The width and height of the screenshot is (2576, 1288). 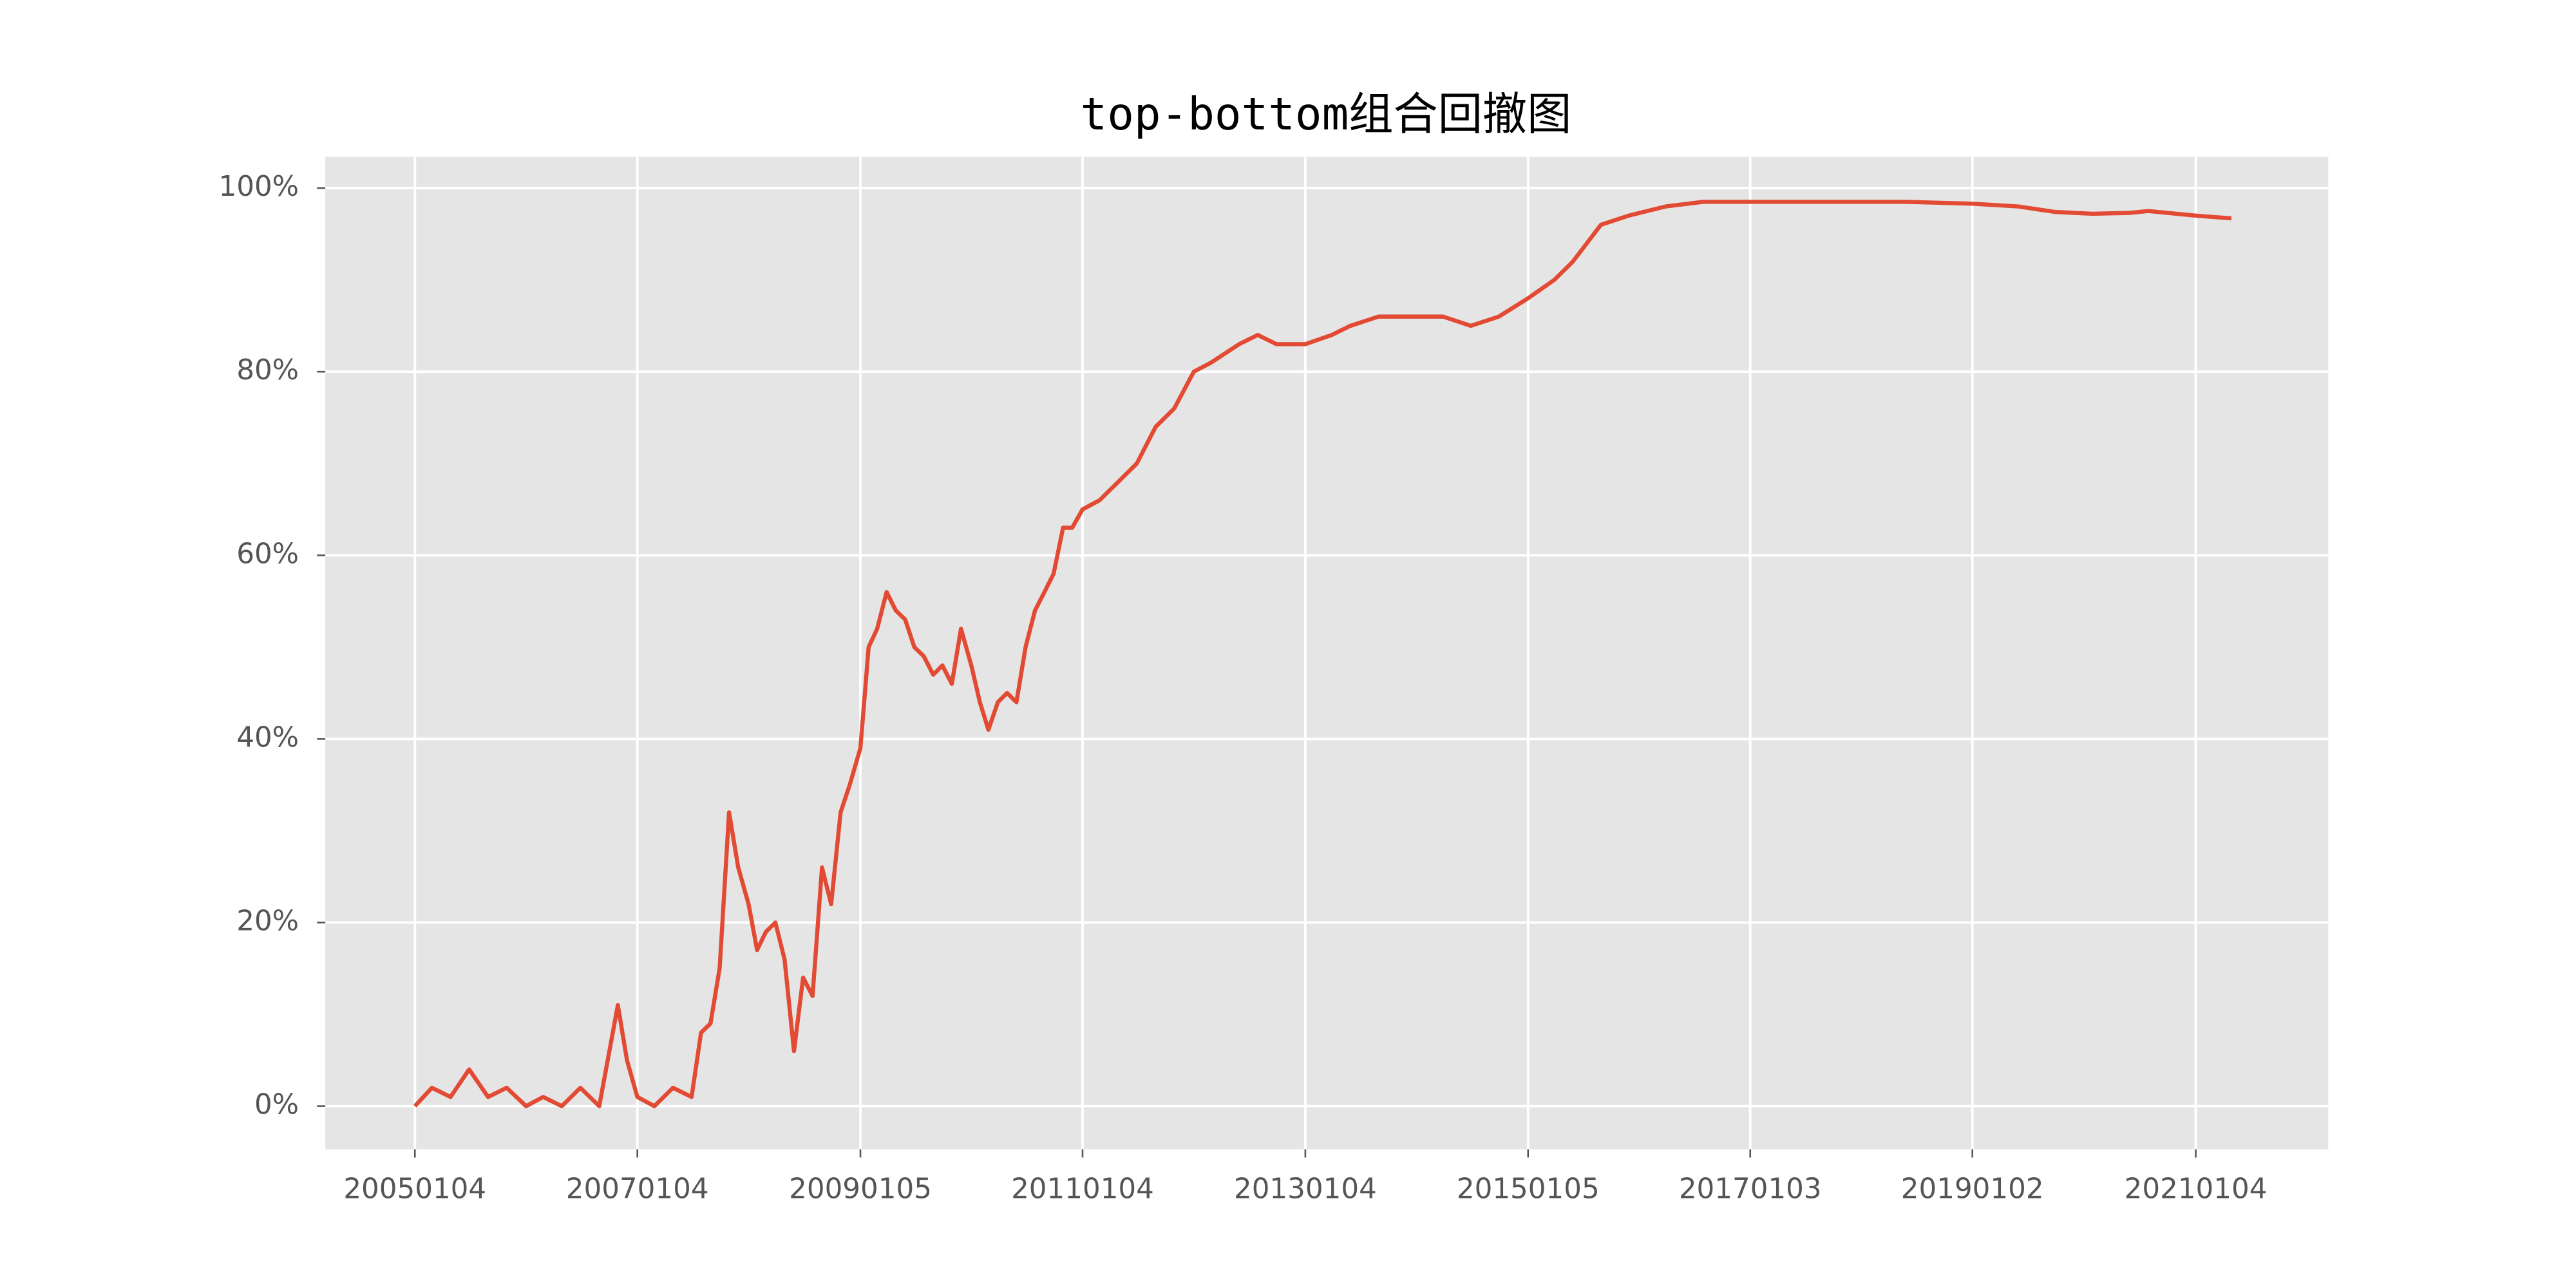 I want to click on y-tick-label: 80%, so click(x=267, y=370).